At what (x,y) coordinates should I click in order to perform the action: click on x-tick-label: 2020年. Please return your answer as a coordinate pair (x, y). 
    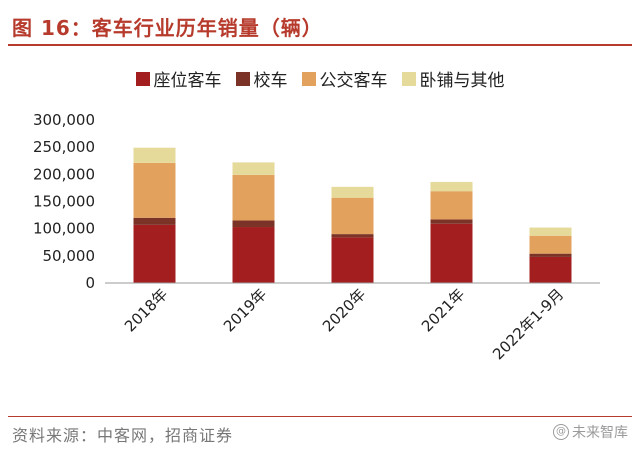
    Looking at the image, I should click on (344, 310).